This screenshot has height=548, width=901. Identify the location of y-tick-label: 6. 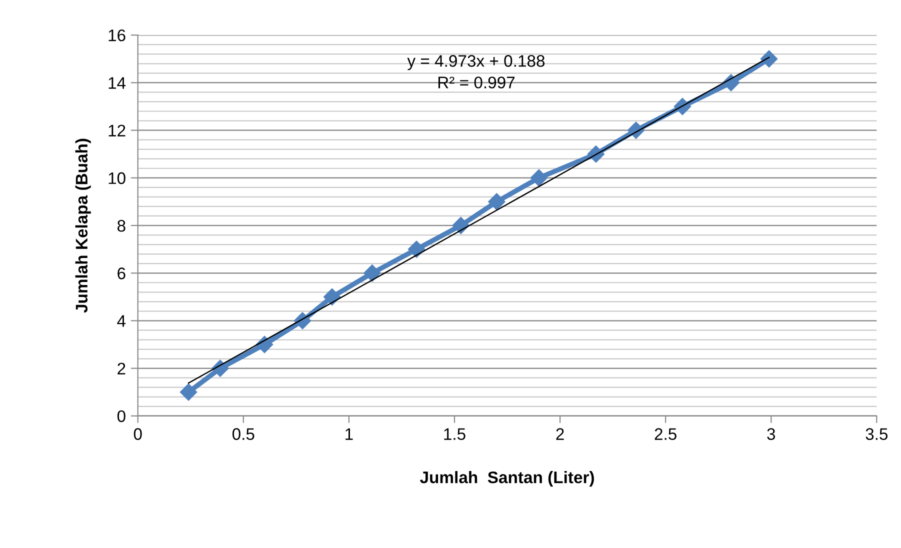
(122, 274).